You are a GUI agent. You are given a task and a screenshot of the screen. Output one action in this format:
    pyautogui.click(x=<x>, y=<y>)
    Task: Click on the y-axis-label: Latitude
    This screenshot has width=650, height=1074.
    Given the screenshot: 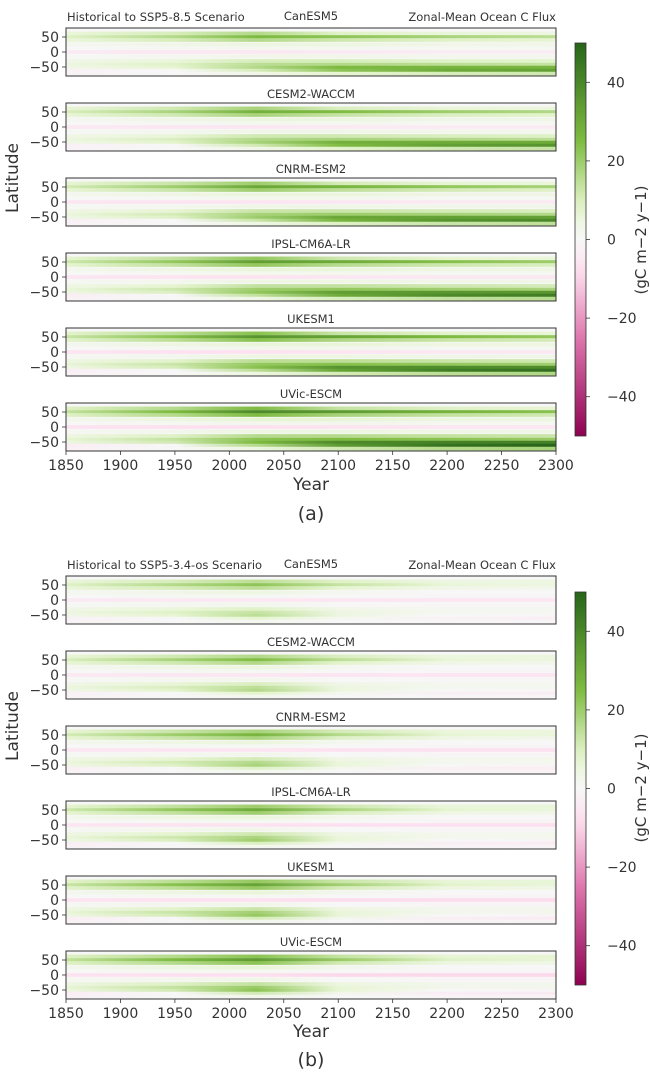 What is the action you would take?
    pyautogui.click(x=13, y=178)
    